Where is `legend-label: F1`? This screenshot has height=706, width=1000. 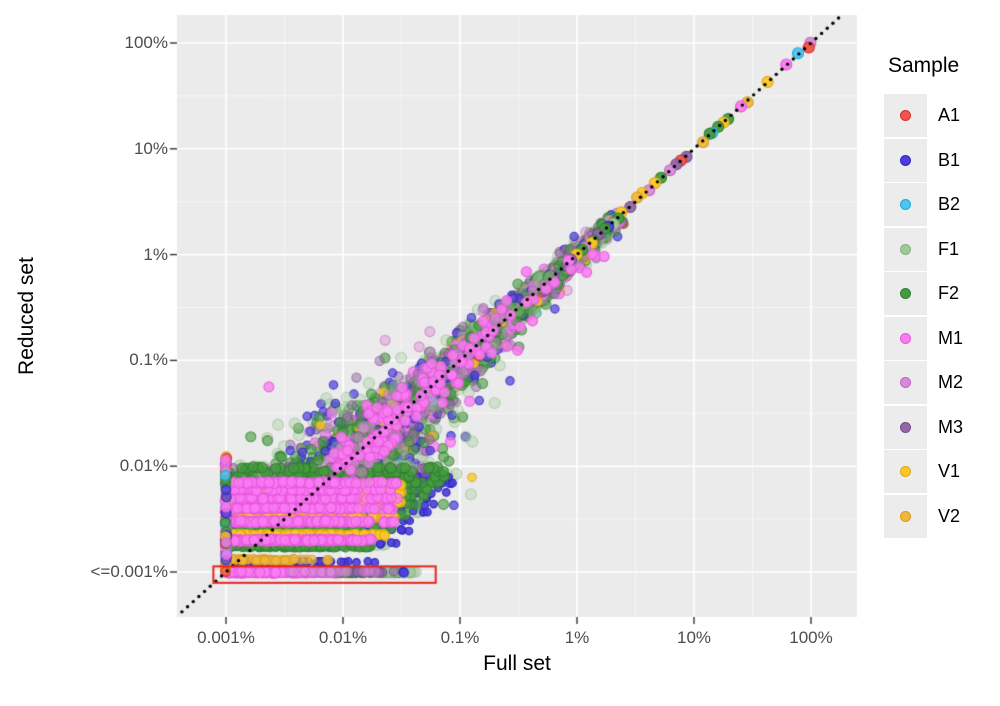 legend-label: F1 is located at coordinates (949, 248).